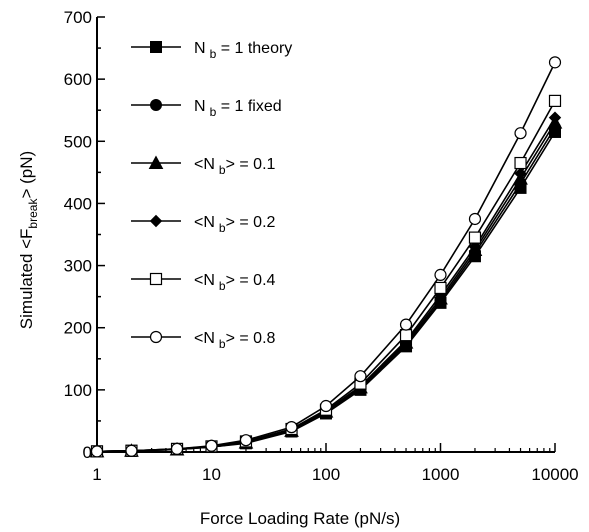 This screenshot has height=532, width=589. I want to click on legend-label: <N b> = 0.8, so click(235, 340).